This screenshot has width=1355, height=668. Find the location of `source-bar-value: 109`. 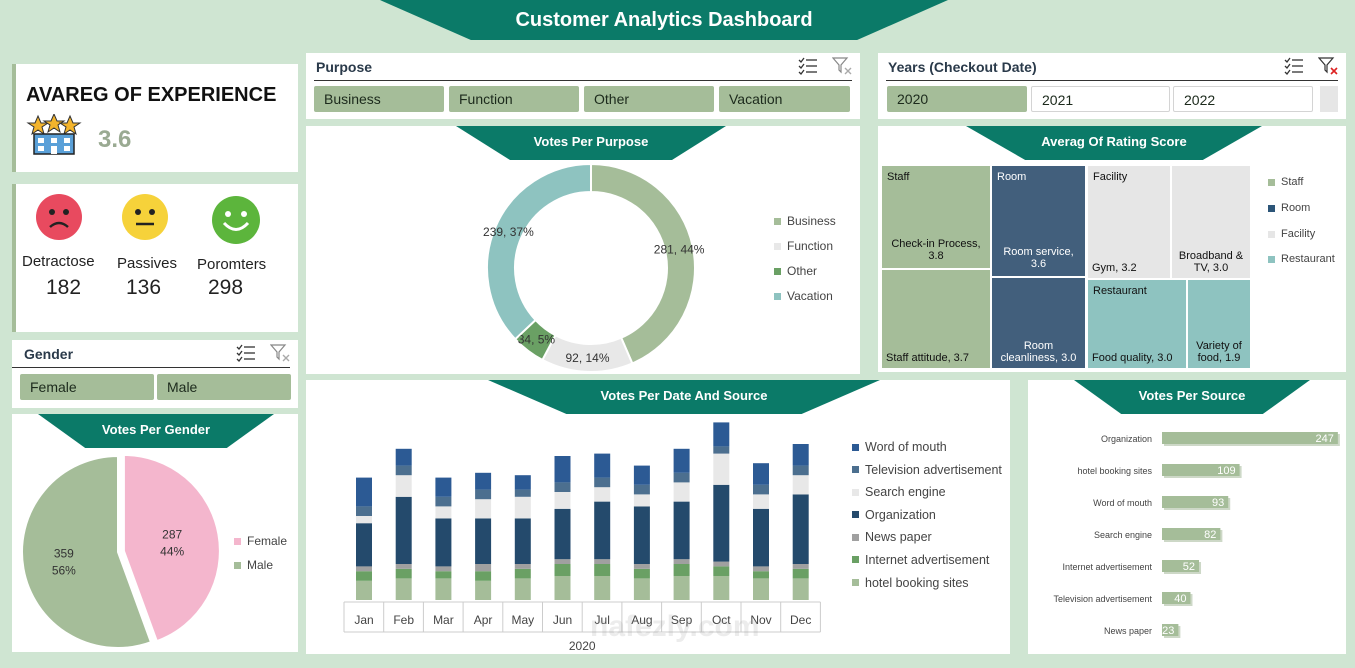

source-bar-value: 109 is located at coordinates (1226, 471).